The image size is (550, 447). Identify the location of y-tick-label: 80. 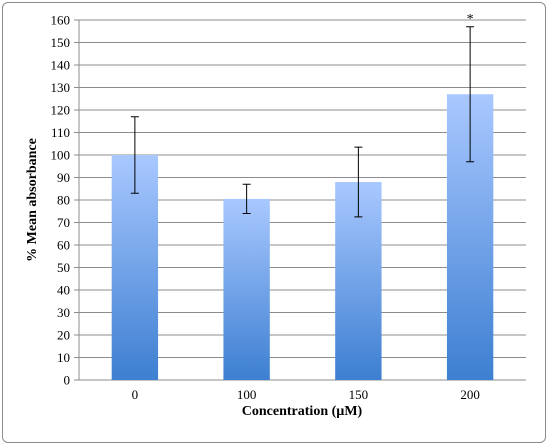
(63, 200).